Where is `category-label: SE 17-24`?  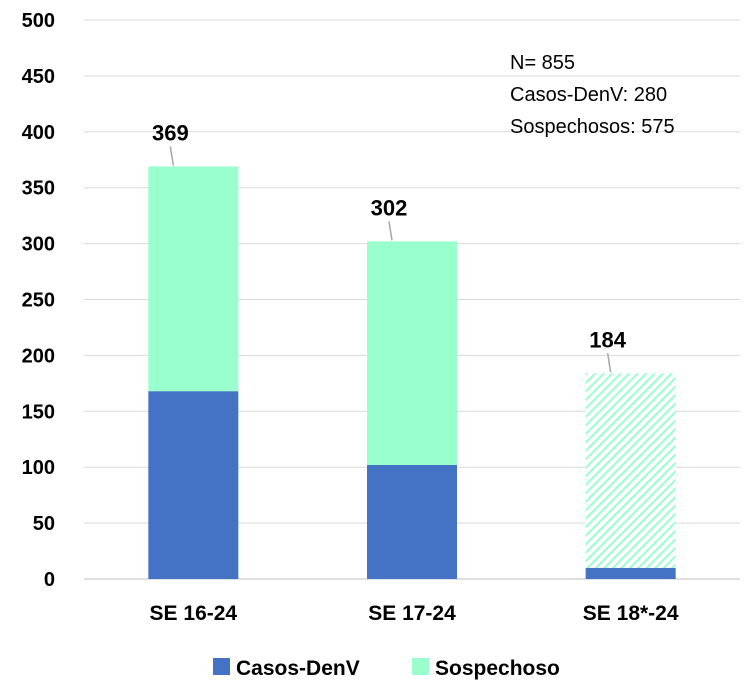 category-label: SE 17-24 is located at coordinates (412, 613).